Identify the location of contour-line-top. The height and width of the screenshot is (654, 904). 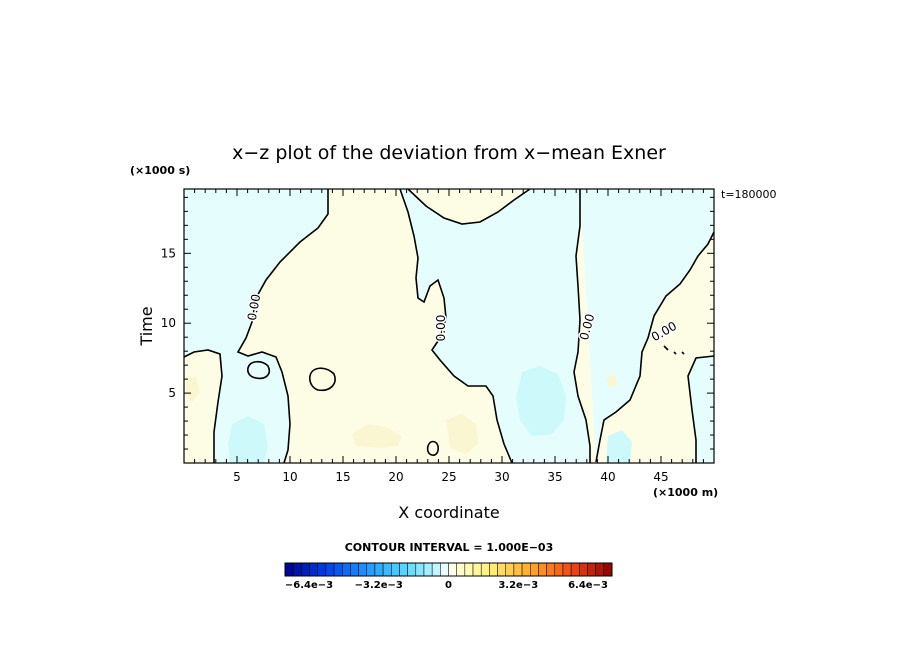
(469, 206).